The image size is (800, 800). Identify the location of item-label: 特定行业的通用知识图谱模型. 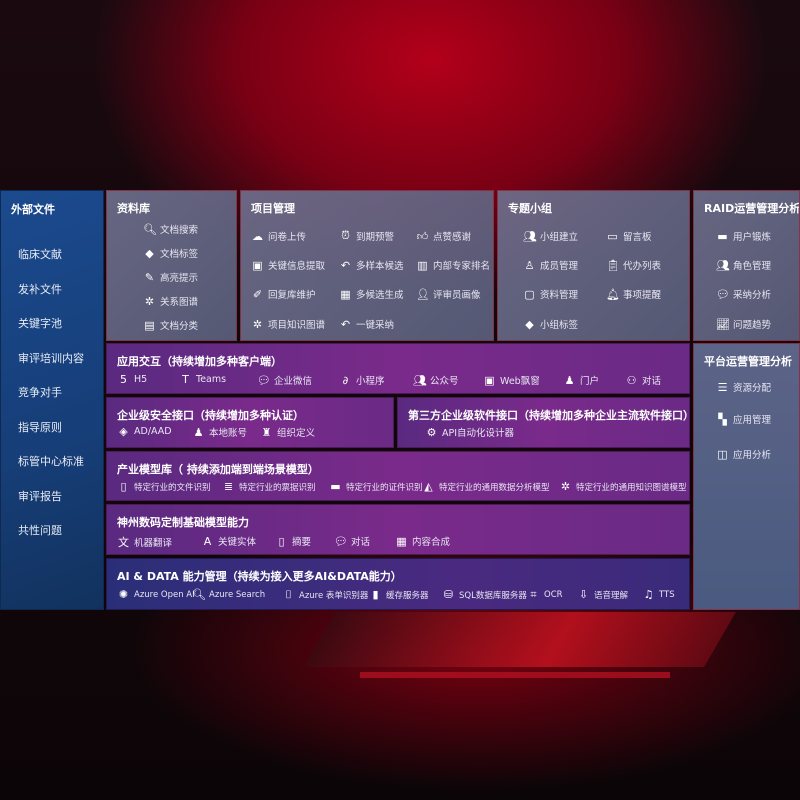
(631, 487).